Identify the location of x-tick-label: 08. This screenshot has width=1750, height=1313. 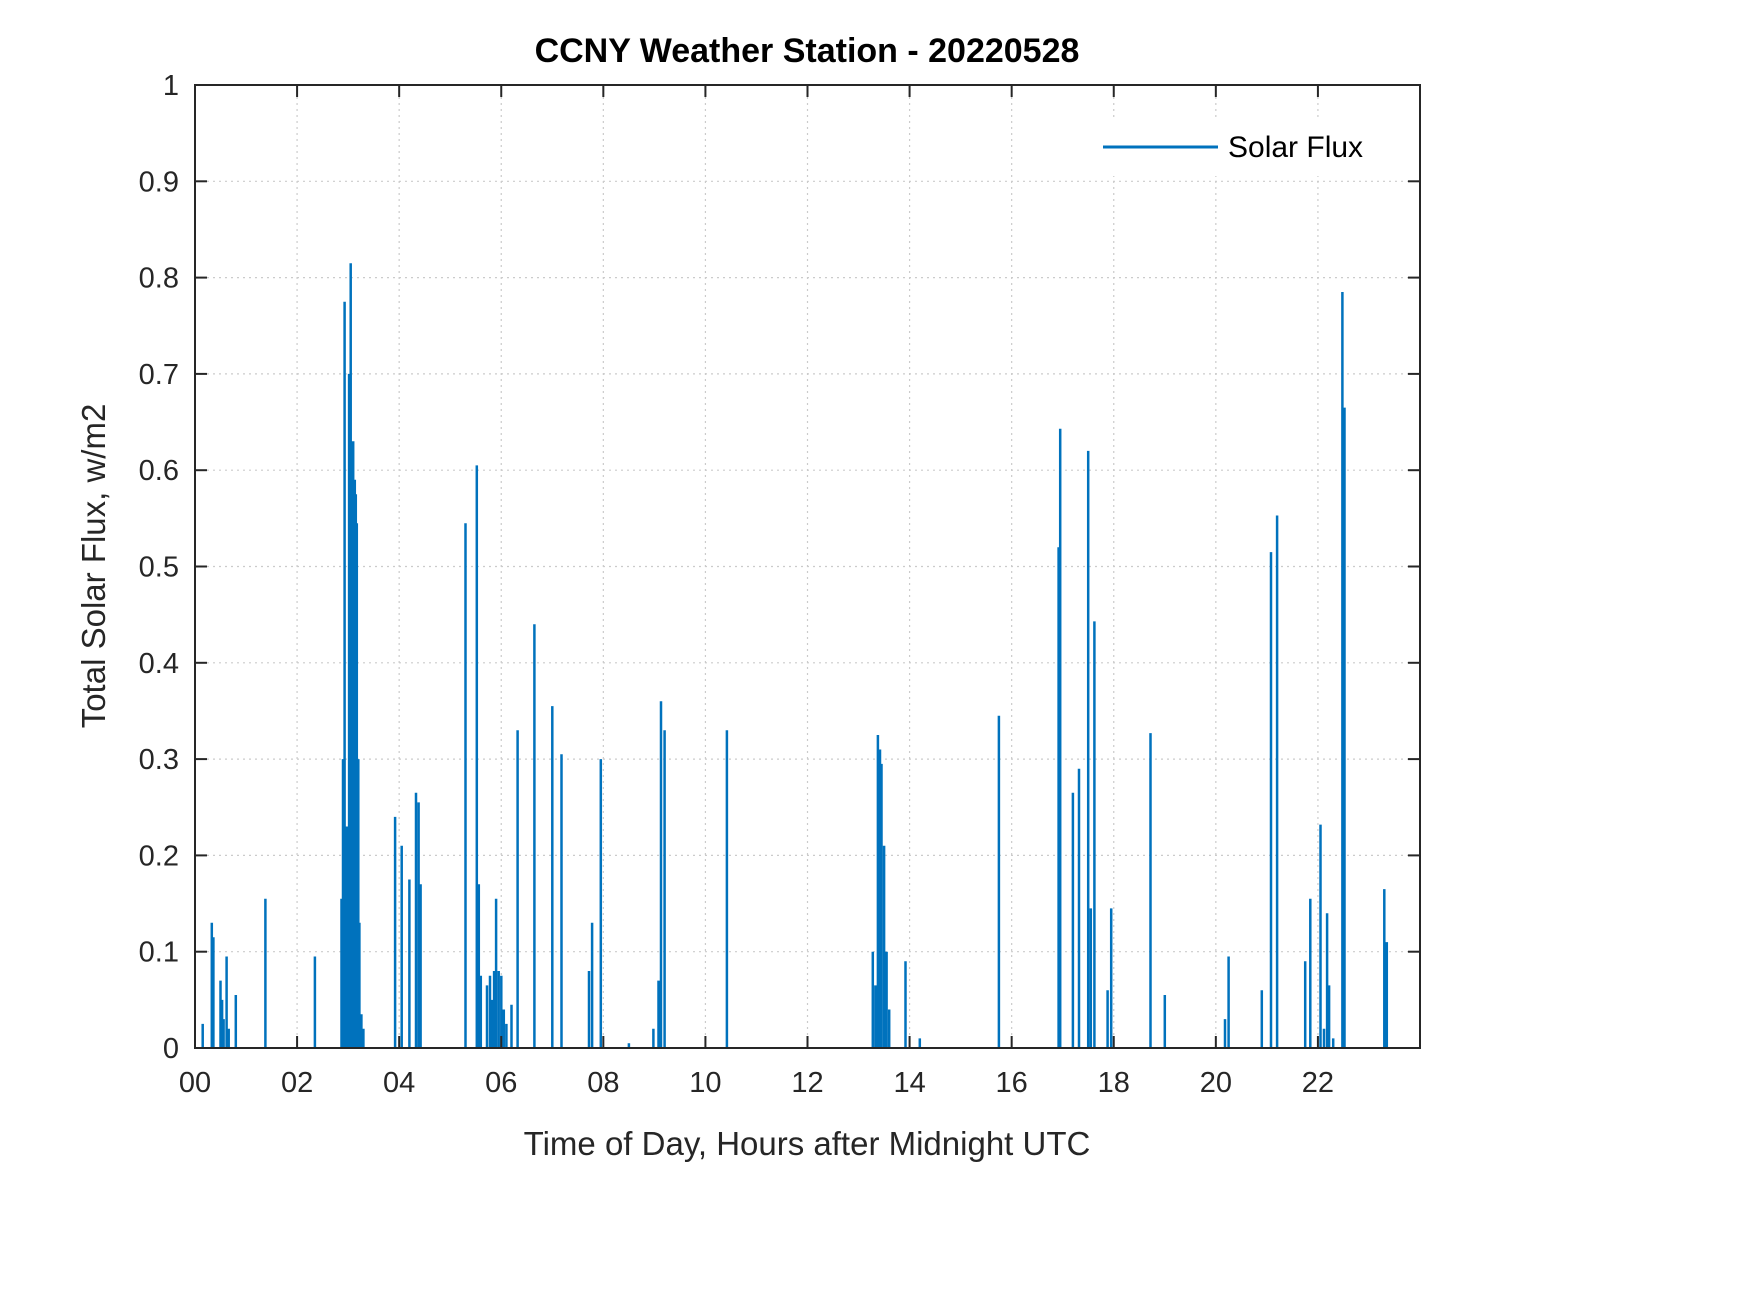
(603, 1083).